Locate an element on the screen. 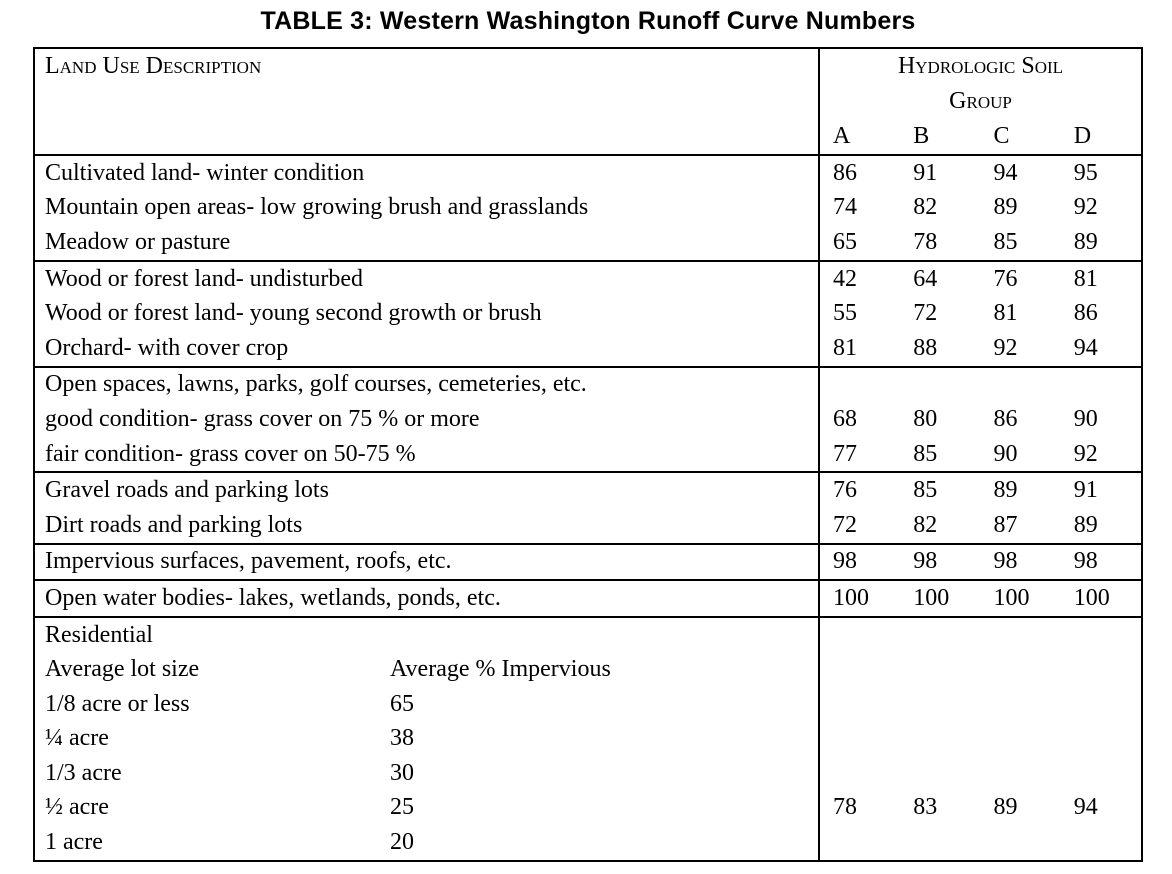 This screenshot has width=1172, height=874. impervious-cell: 20 is located at coordinates (402, 842).